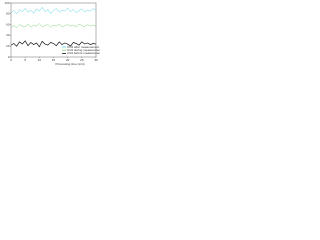 This screenshot has width=320, height=240. I want to click on x-axis-label: Processing time (min), so click(69, 64).